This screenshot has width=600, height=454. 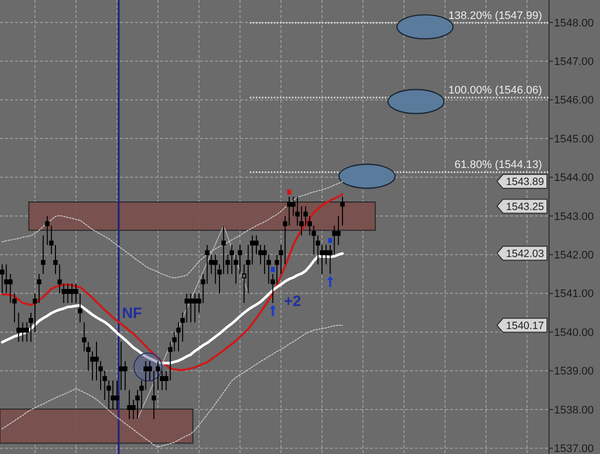 What do you see at coordinates (525, 206) in the screenshot?
I see `text: 1543.25` at bounding box center [525, 206].